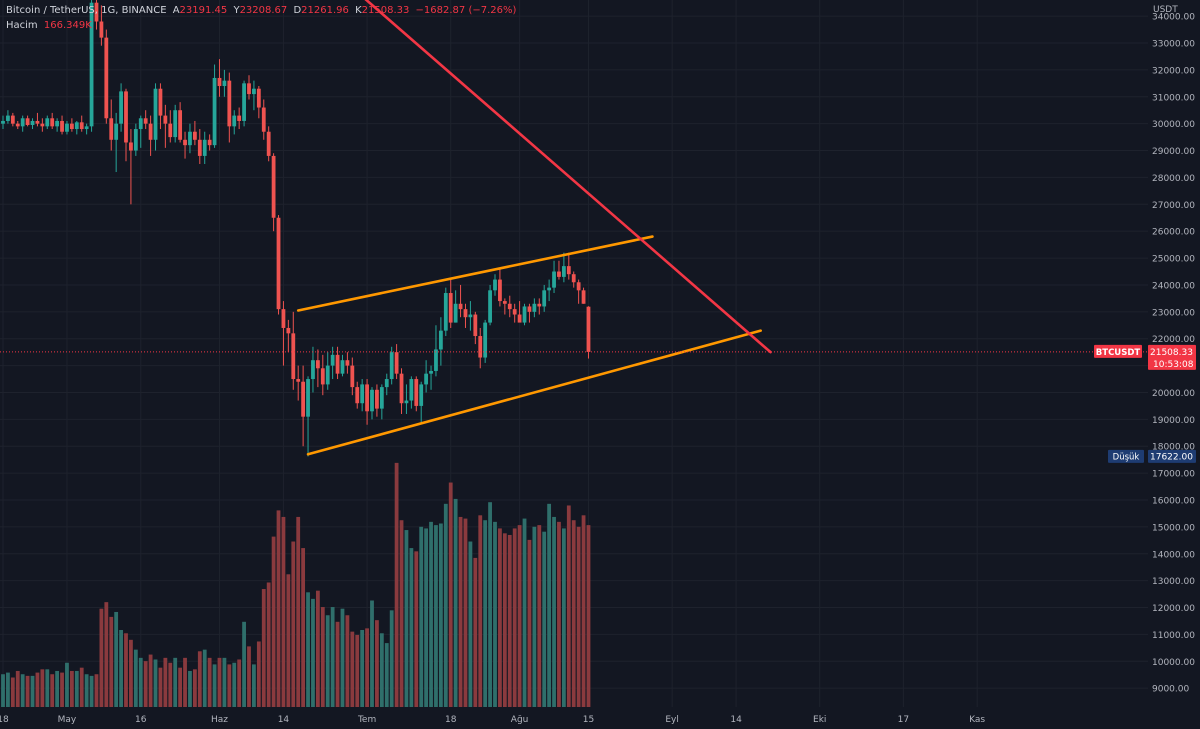 The image size is (1200, 729). What do you see at coordinates (475, 273) in the screenshot?
I see `channel-top-line` at bounding box center [475, 273].